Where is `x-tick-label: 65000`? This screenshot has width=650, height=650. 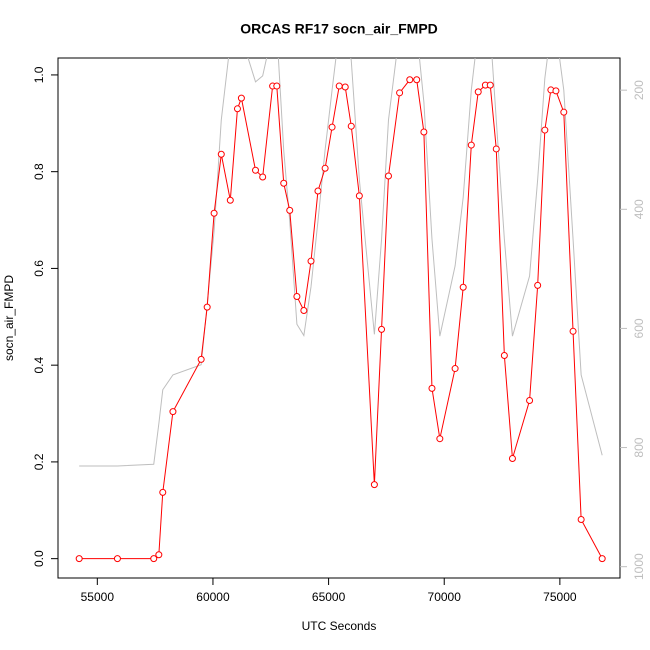 x-tick-label: 65000 is located at coordinates (329, 597).